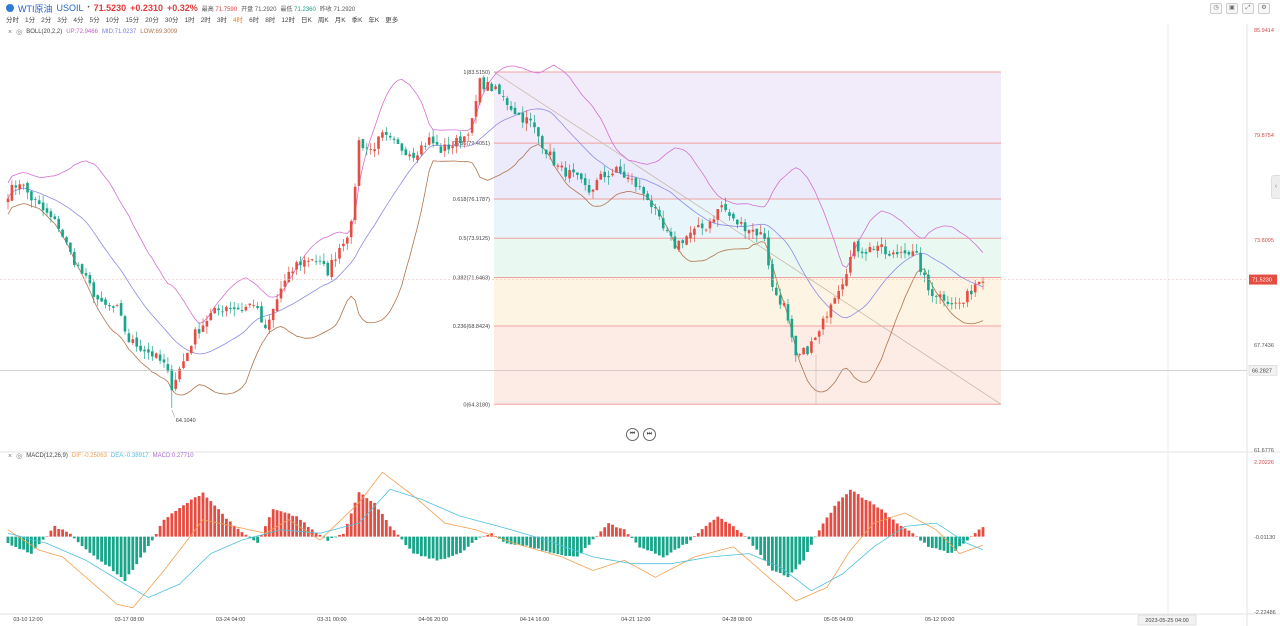 This screenshot has width=1280, height=626. What do you see at coordinates (238, 20) in the screenshot?
I see `timeframe-13: 4时` at bounding box center [238, 20].